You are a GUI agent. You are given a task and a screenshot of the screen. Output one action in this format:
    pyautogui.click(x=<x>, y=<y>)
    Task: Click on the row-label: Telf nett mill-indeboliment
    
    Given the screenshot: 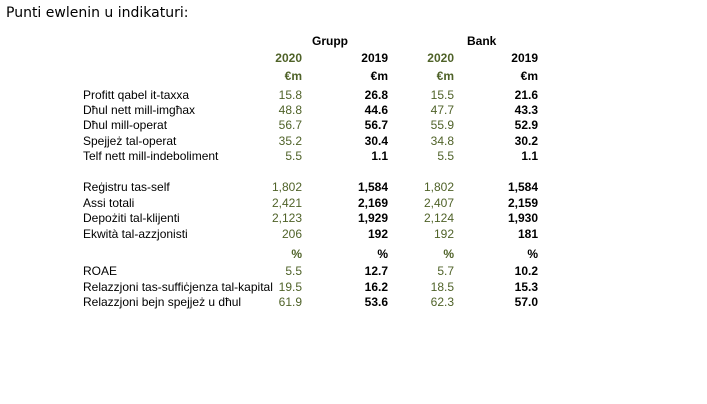 What is the action you would take?
    pyautogui.click(x=151, y=156)
    